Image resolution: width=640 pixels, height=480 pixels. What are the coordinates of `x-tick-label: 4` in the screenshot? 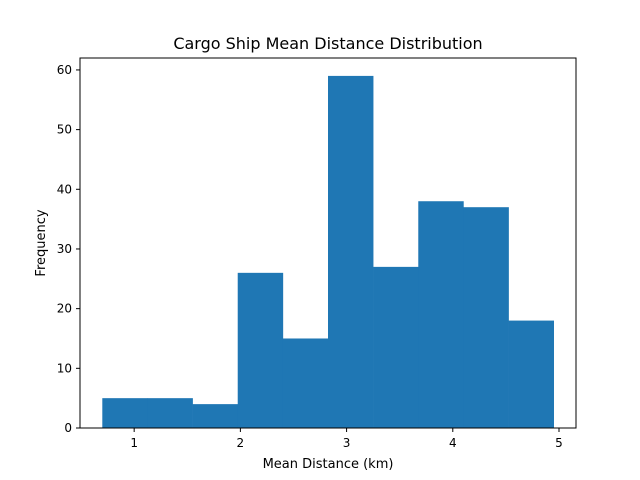 It's located at (453, 443).